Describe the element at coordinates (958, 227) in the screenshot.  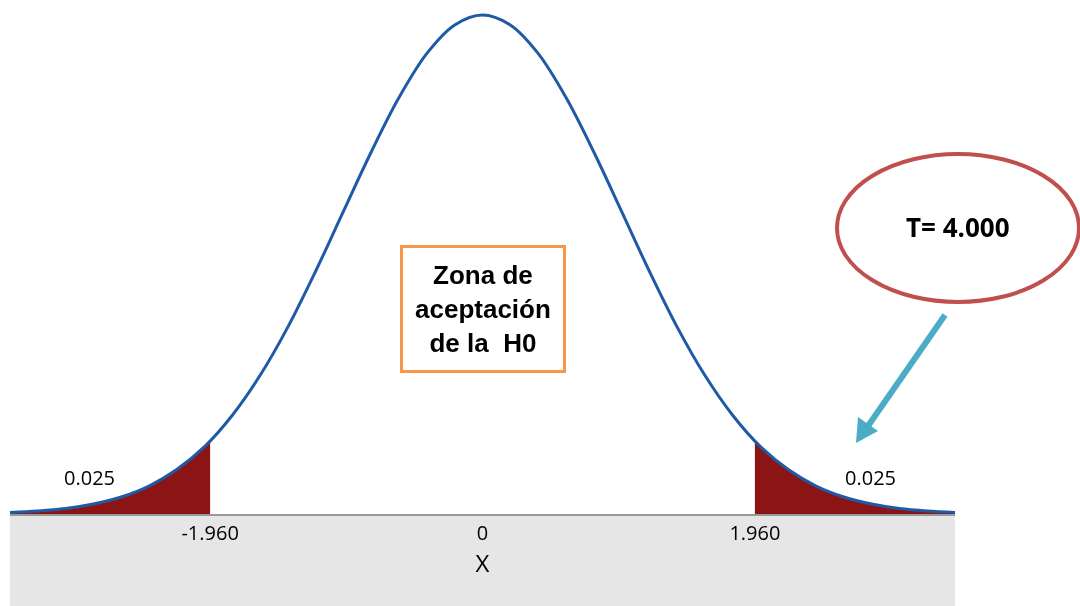
I see `annotation: T= 4.000` at that location.